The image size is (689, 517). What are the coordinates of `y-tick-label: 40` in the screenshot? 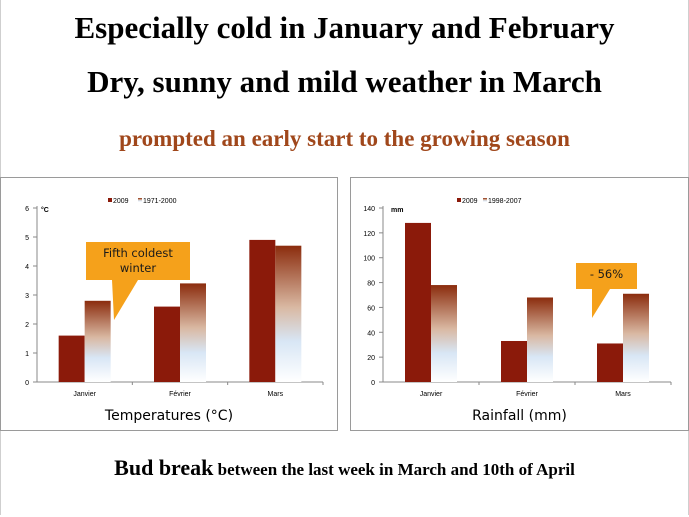 It's located at (371, 333).